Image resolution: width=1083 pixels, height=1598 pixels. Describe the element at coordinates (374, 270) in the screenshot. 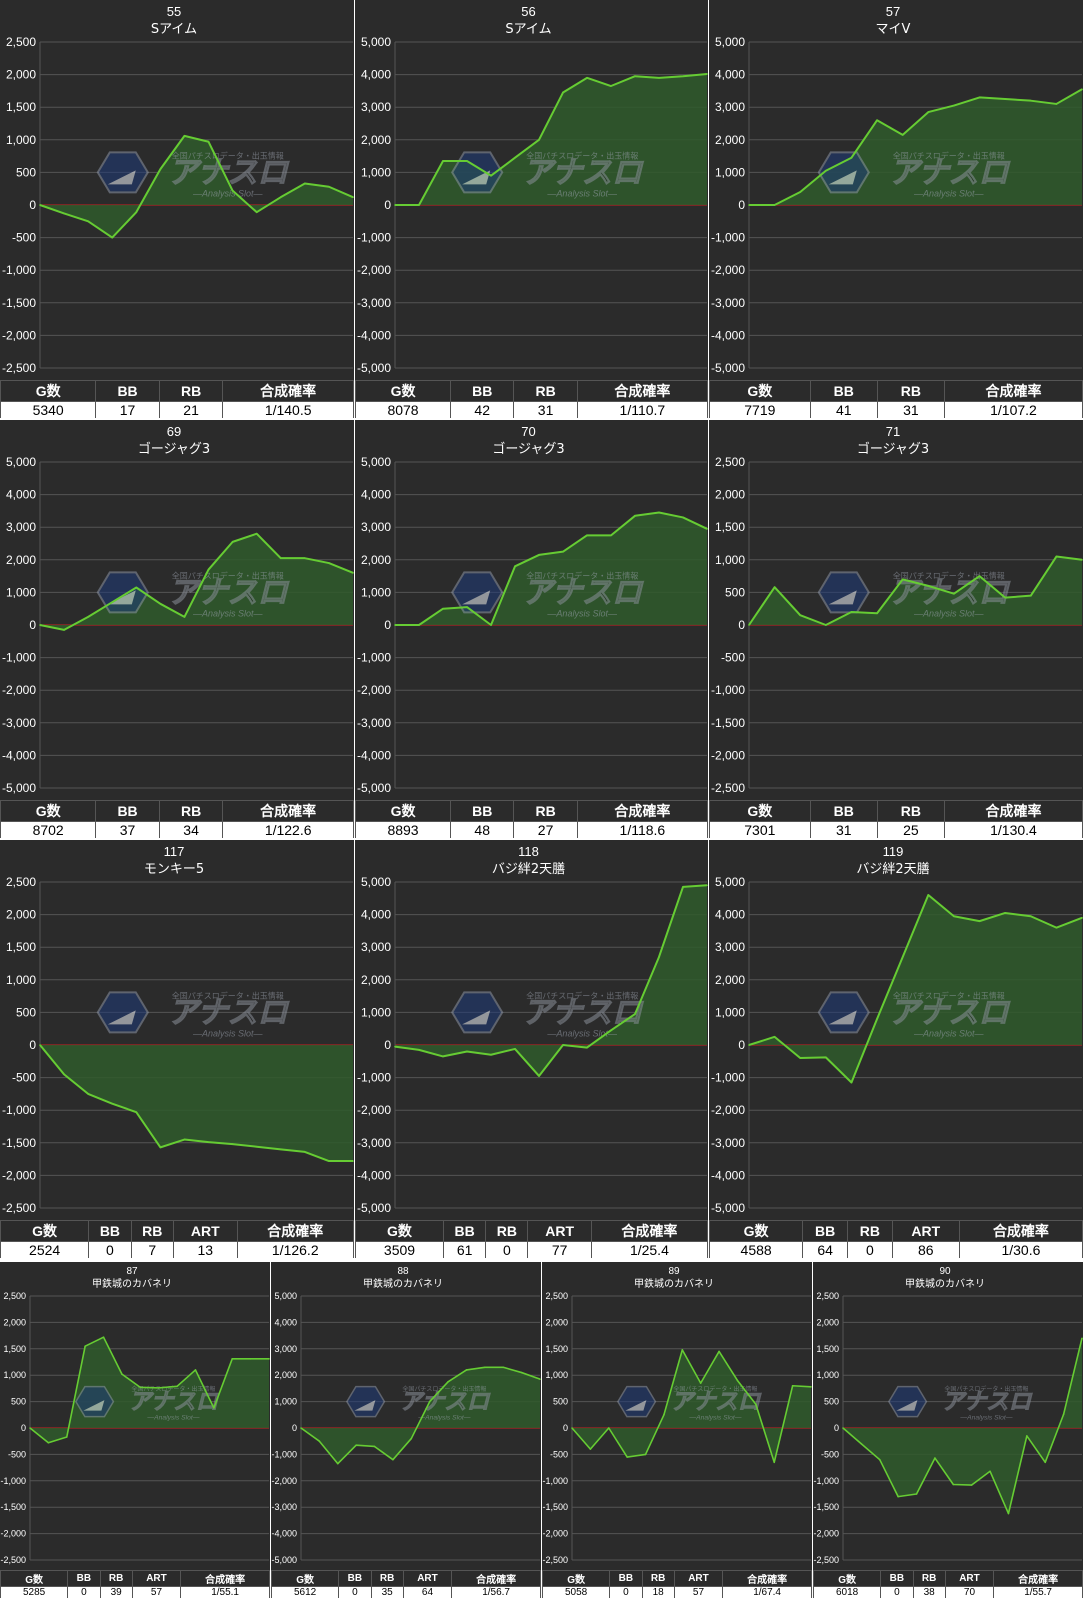

I see `y-tick-label: -2,000` at that location.